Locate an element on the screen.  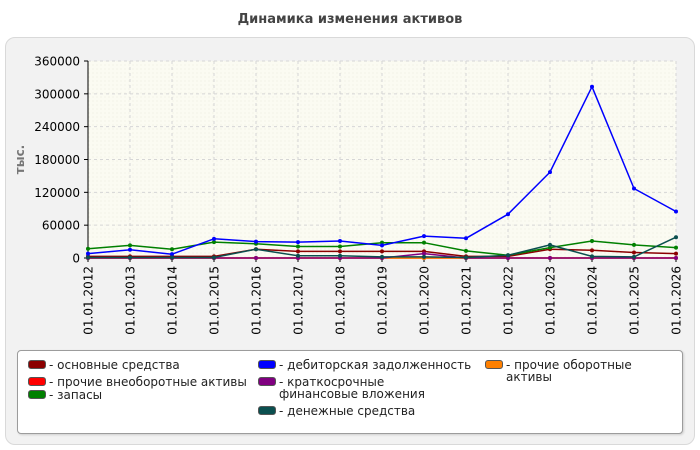
legend-label: - основные средства is located at coordinates (114, 365).